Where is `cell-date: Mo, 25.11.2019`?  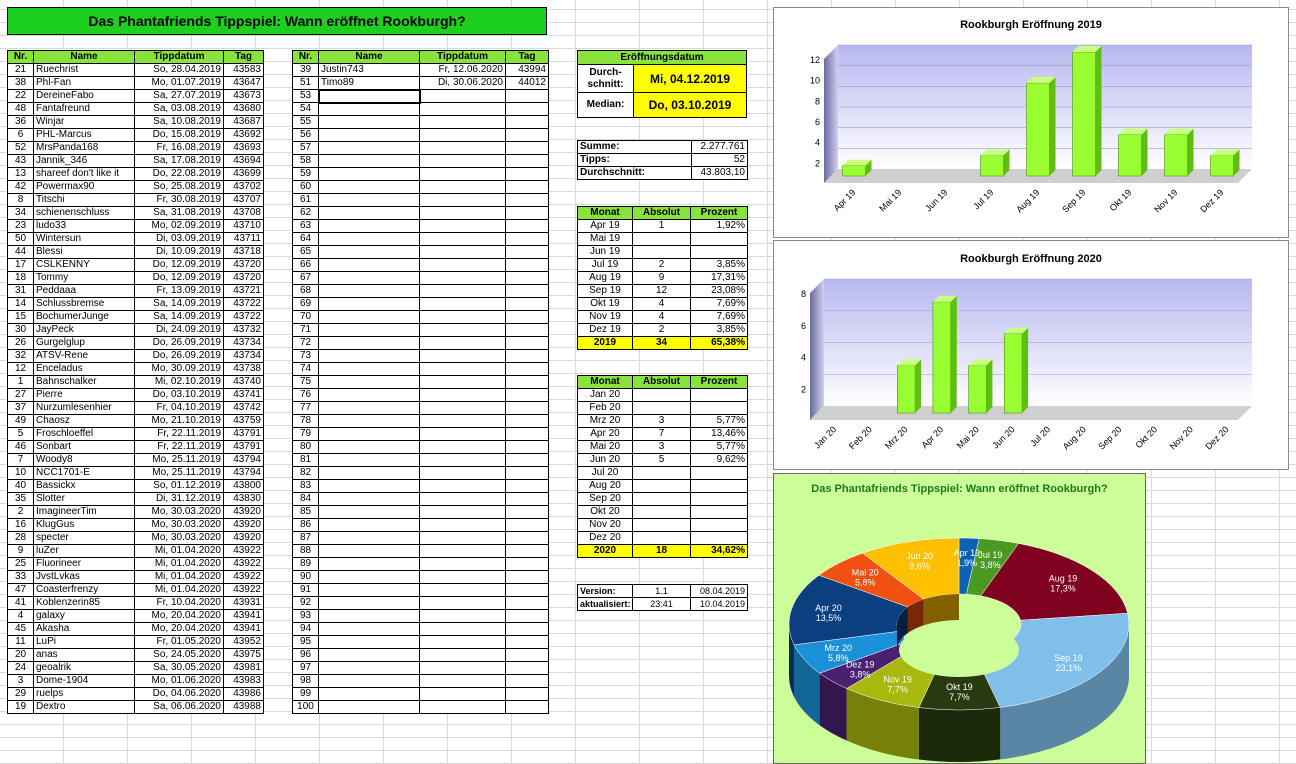
cell-date: Mo, 25.11.2019 is located at coordinates (179, 473).